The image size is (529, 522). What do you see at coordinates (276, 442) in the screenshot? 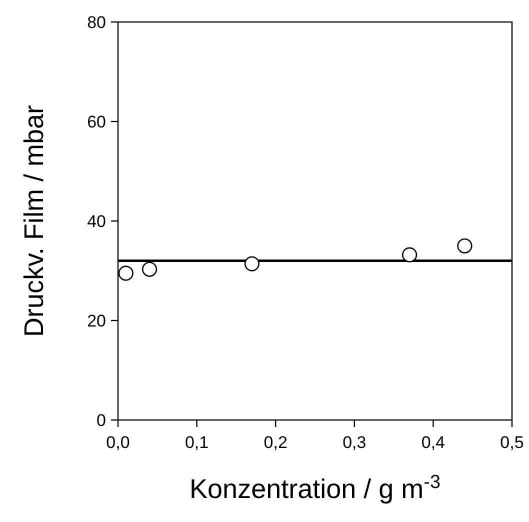
I see `x-tick-label: 0,2` at bounding box center [276, 442].